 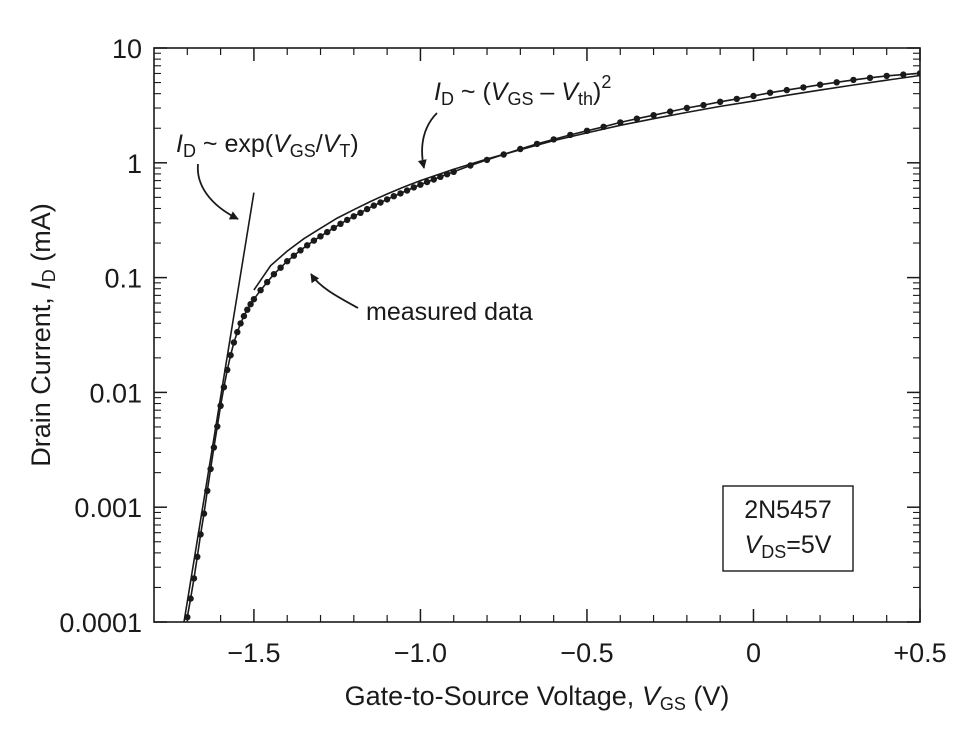 What do you see at coordinates (586, 653) in the screenshot?
I see `x-tick-label: −0.5` at bounding box center [586, 653].